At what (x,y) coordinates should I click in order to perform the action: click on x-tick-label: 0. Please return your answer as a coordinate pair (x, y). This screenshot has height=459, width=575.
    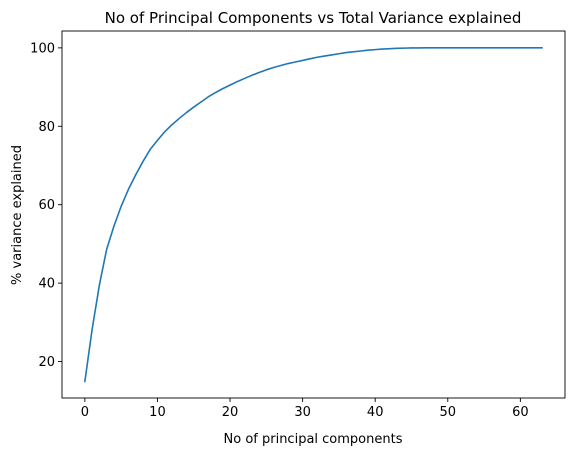
    Looking at the image, I should click on (85, 412).